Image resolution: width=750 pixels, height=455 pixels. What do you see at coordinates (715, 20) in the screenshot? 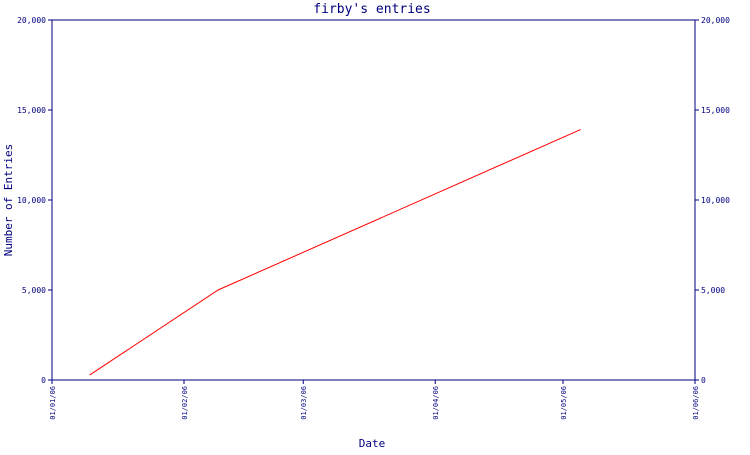
I see `y-tick-label-right: 20,000` at bounding box center [715, 20].